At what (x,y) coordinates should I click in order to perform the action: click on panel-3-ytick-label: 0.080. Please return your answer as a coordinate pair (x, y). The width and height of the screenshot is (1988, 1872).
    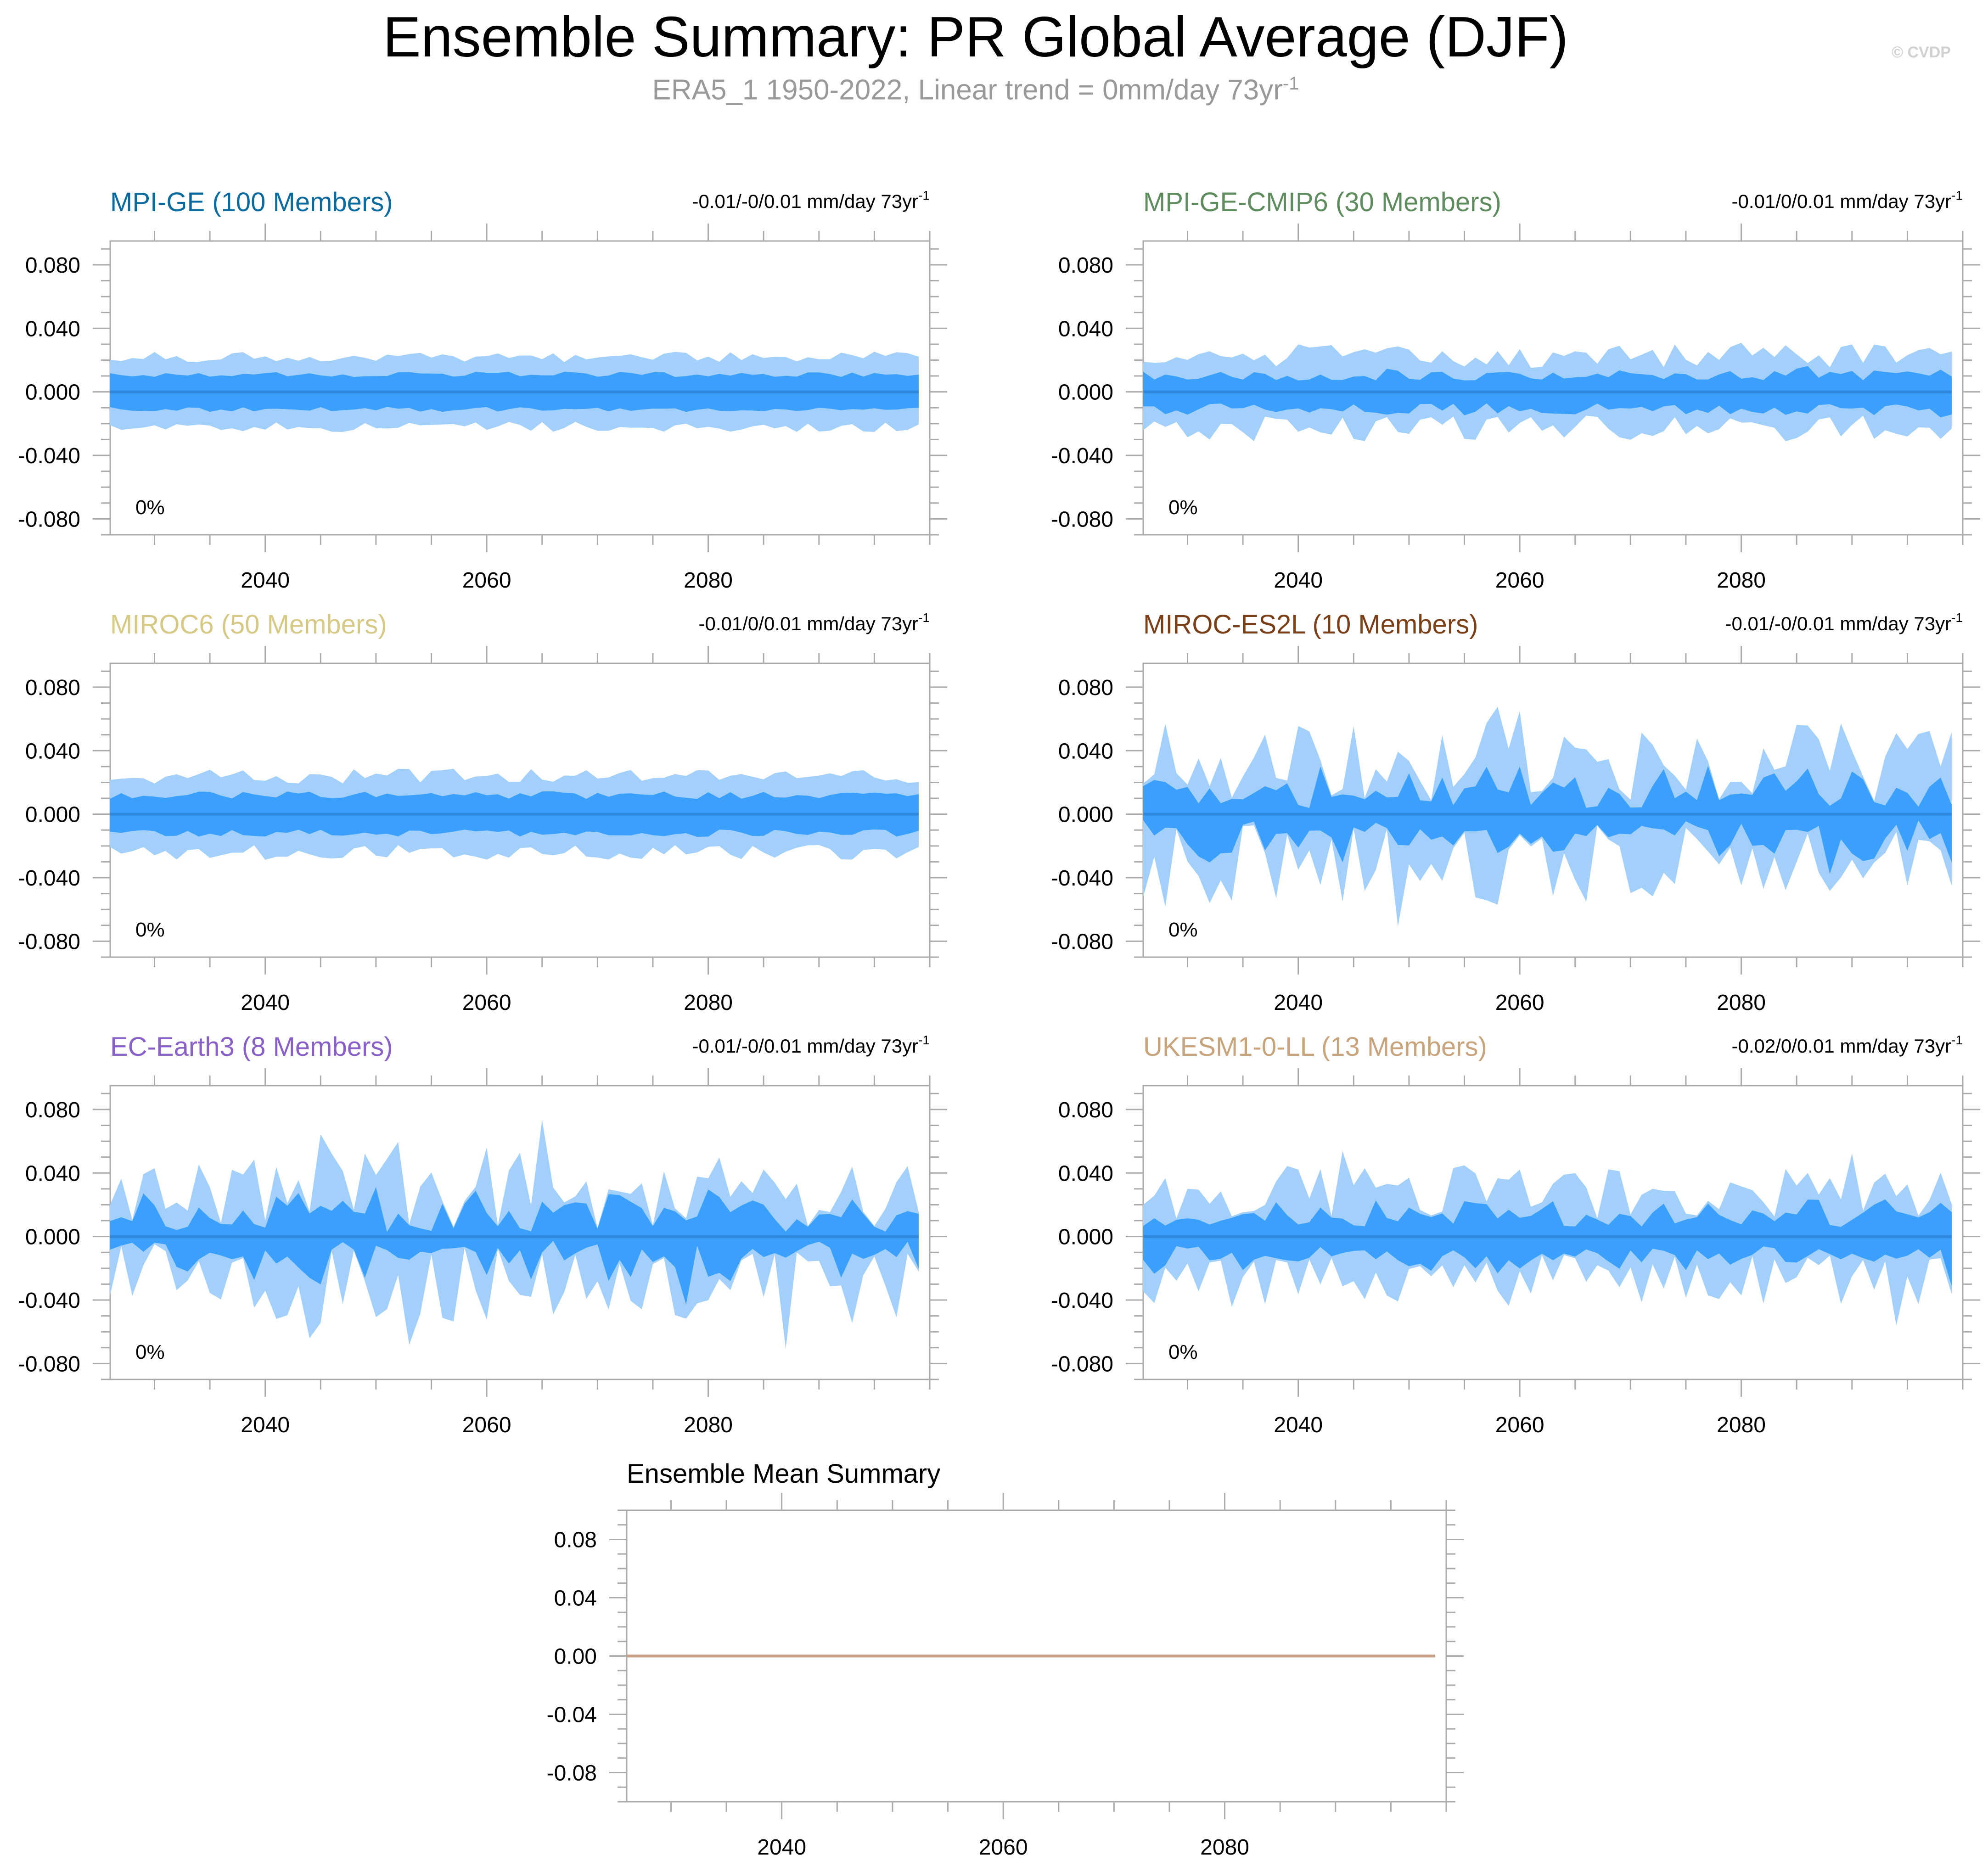
    Looking at the image, I should click on (52, 688).